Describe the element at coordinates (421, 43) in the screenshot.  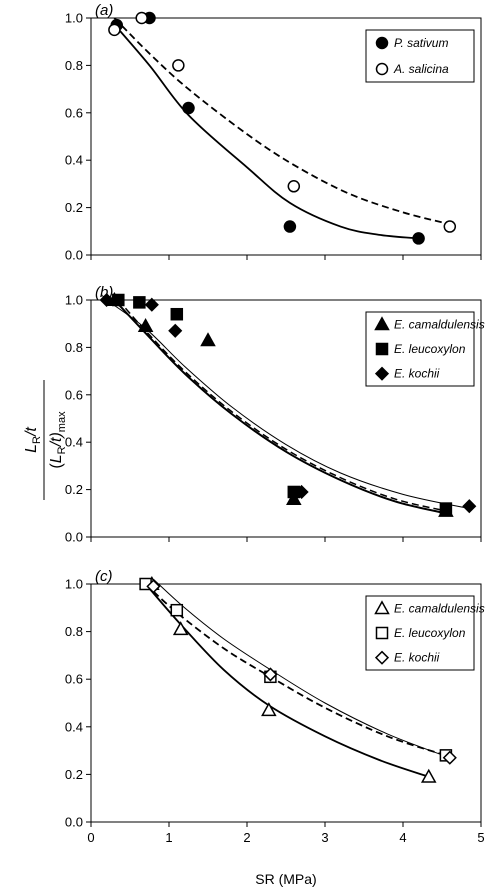
I see `legend-entry: P. sativum` at that location.